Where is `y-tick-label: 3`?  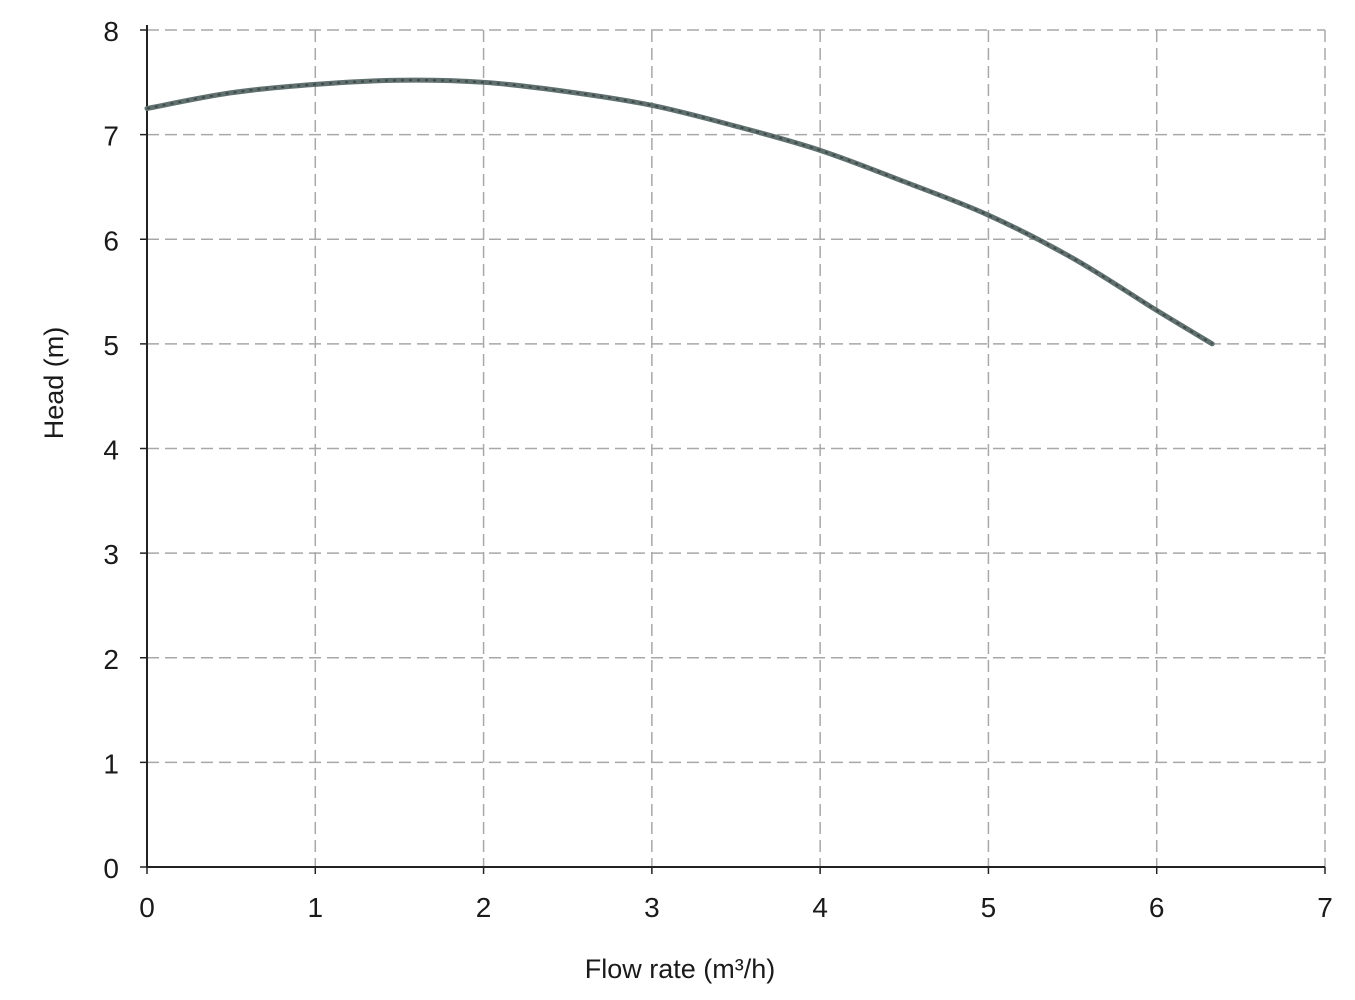 y-tick-label: 3 is located at coordinates (111, 554).